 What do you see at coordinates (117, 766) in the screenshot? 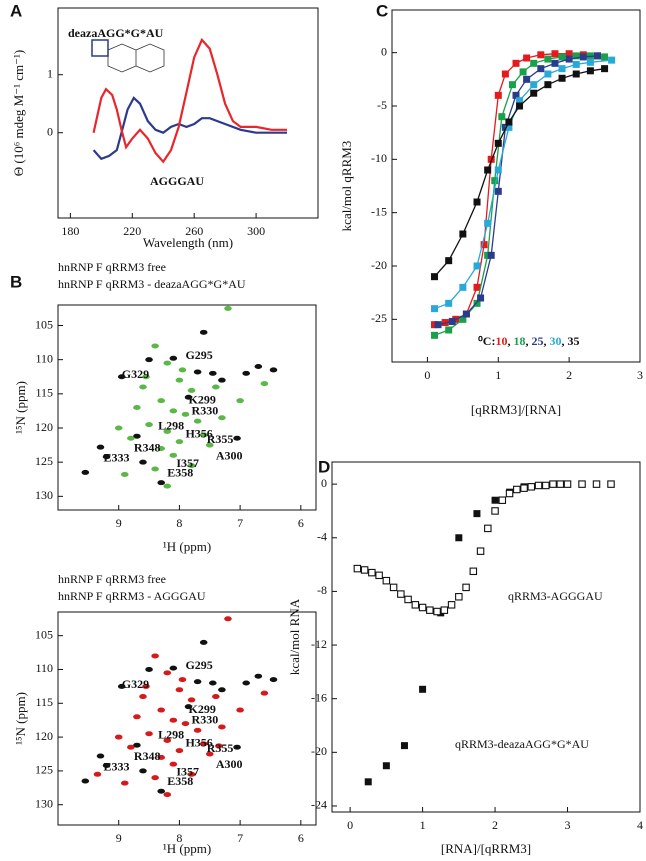
I see `residue-label: E333` at bounding box center [117, 766].